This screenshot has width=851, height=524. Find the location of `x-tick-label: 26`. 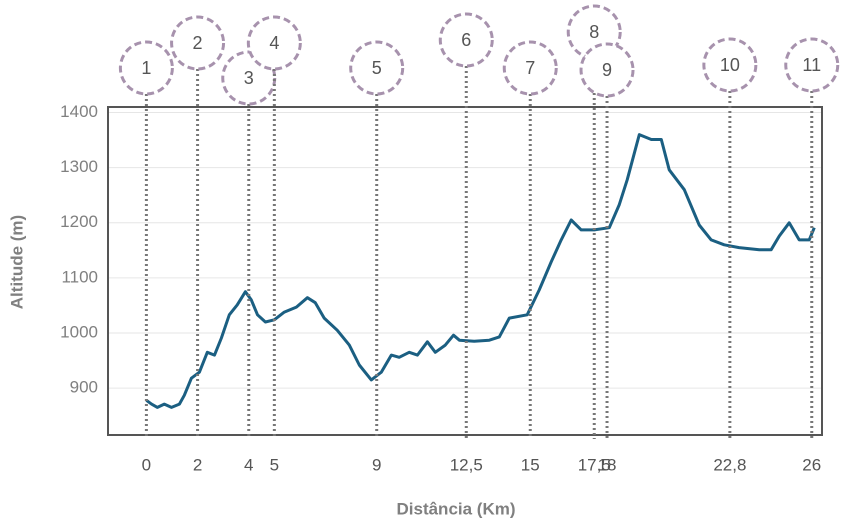

x-tick-label: 26 is located at coordinates (811, 464).